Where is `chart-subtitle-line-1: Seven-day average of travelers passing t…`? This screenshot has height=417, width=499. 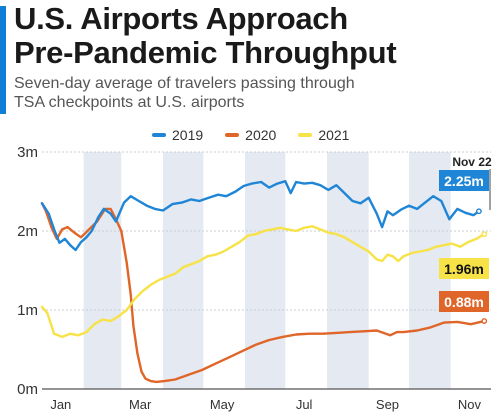
chart-subtitle-line-1: Seven-day average of travelers passing t… is located at coordinates (184, 83).